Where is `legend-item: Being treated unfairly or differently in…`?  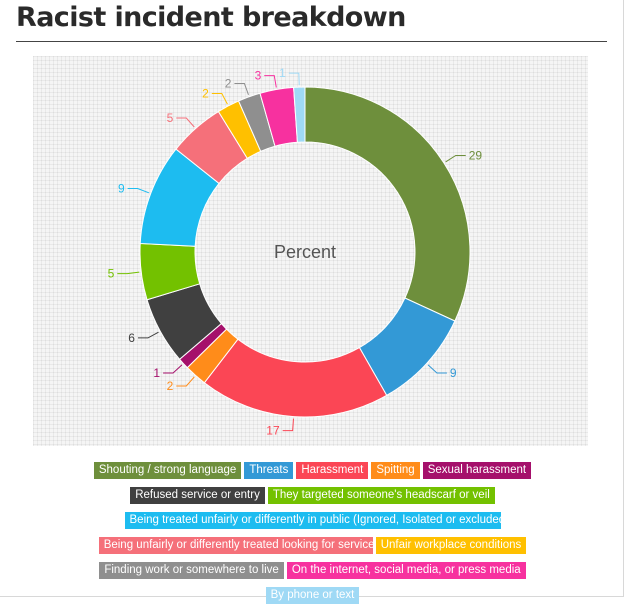
legend-item: Being treated unfairly or differently in… is located at coordinates (312, 520).